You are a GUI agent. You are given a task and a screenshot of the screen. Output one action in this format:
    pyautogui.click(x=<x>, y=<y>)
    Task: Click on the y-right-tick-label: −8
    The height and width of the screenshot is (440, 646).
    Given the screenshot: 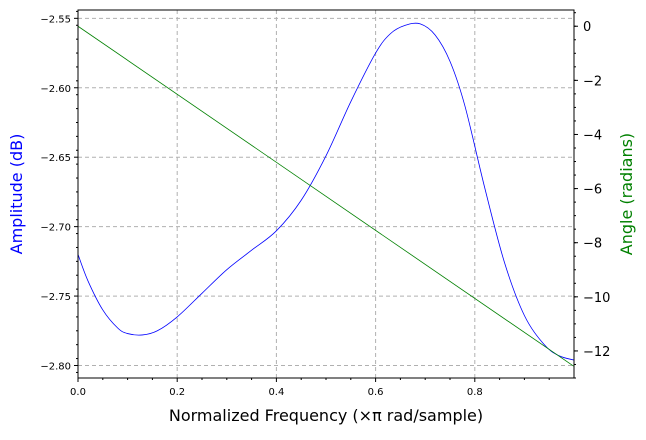 What is the action you would take?
    pyautogui.click(x=592, y=244)
    